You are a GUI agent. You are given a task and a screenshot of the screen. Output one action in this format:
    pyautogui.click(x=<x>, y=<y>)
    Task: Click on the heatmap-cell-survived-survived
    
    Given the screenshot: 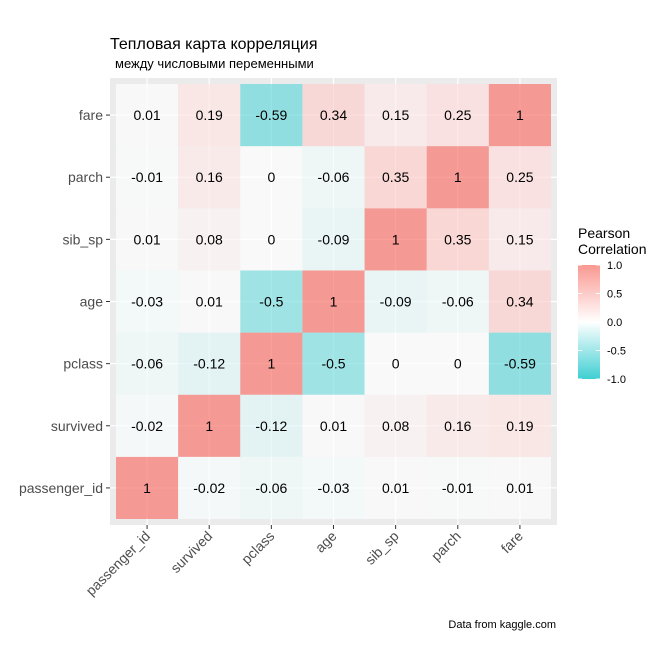 What is the action you would take?
    pyautogui.click(x=209, y=425)
    